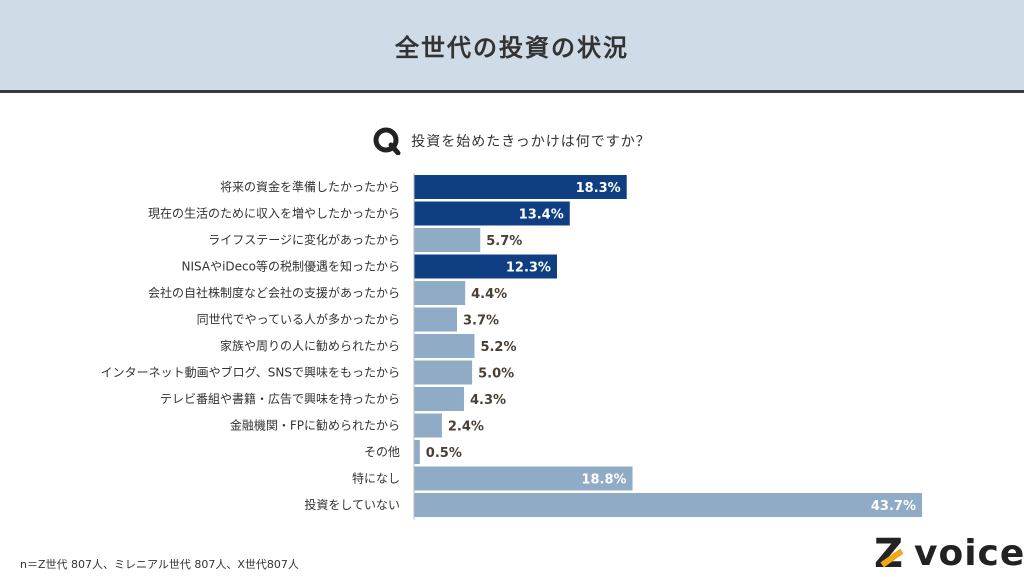 The height and width of the screenshot is (577, 1024). I want to click on value-label: 0.5%, so click(444, 453).